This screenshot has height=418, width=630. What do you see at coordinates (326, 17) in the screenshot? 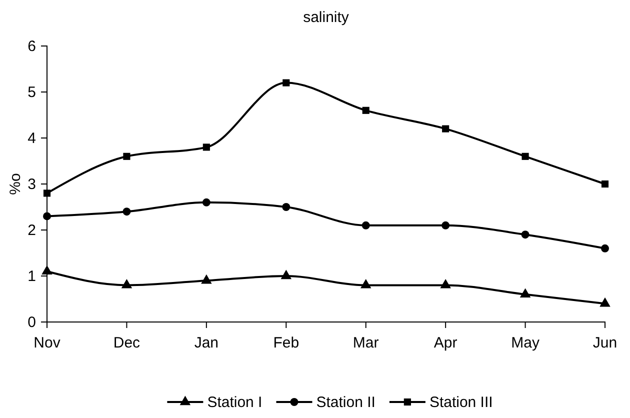
I see `chart-title: salinity` at bounding box center [326, 17].